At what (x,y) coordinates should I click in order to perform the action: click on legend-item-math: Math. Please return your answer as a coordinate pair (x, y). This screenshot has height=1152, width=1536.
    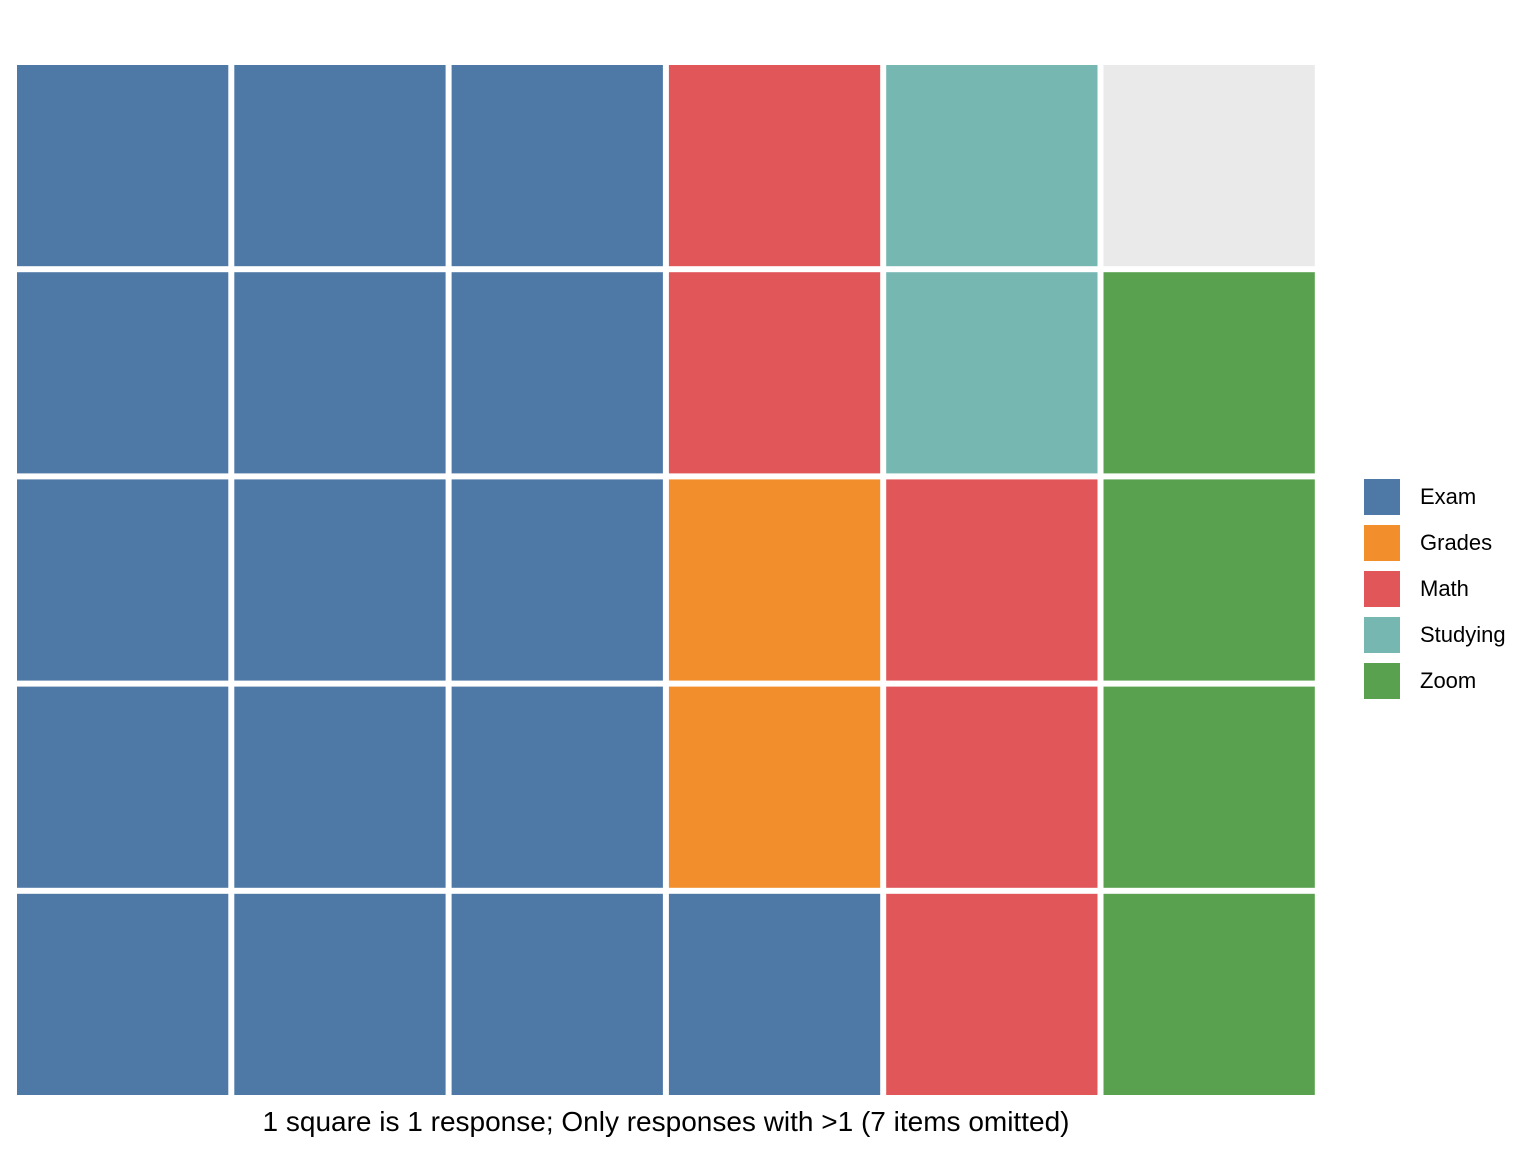
    Looking at the image, I should click on (1434, 589).